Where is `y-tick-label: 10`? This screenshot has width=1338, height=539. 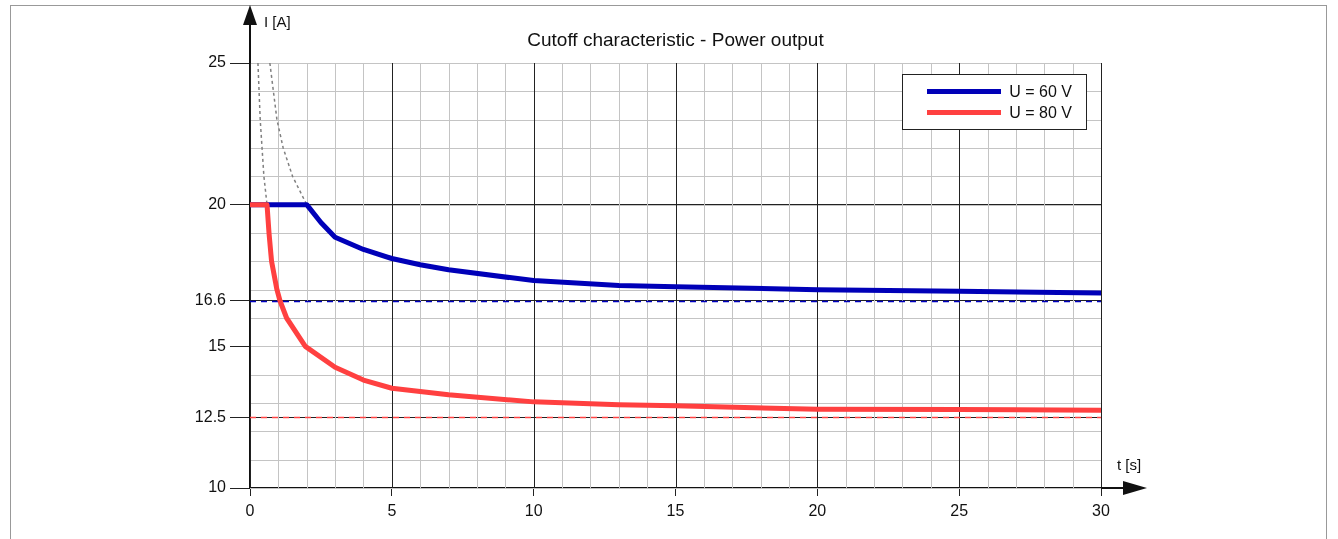 y-tick-label: 10 is located at coordinates (217, 487).